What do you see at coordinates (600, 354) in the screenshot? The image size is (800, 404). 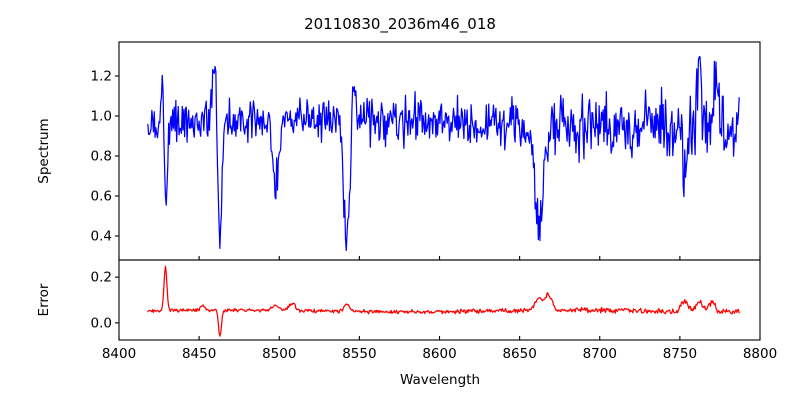 I see `xtick-label: 8700` at bounding box center [600, 354].